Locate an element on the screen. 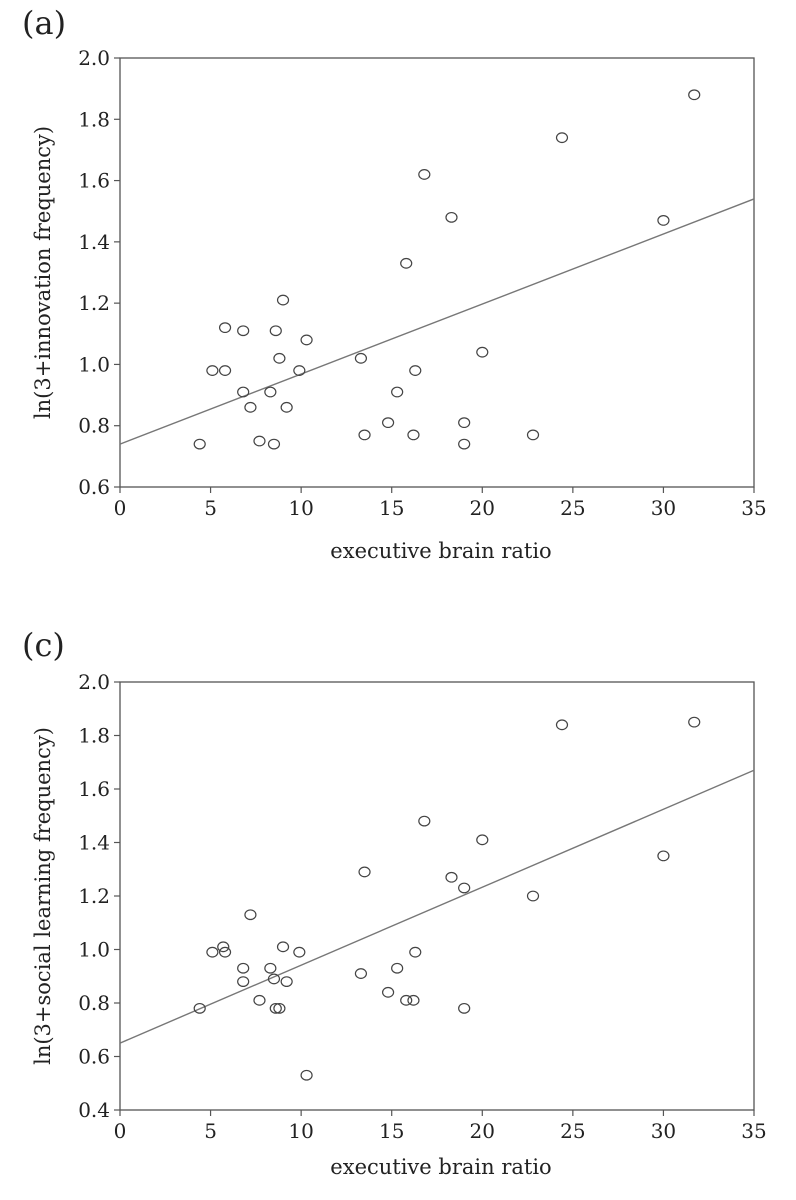  x-tick-label: 30 is located at coordinates (663, 508).